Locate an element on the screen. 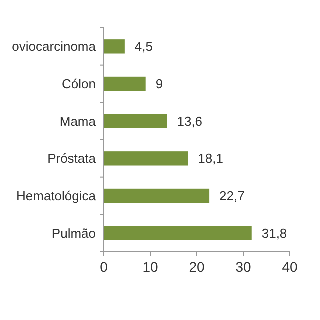  x-tick-label: 30 is located at coordinates (244, 267).